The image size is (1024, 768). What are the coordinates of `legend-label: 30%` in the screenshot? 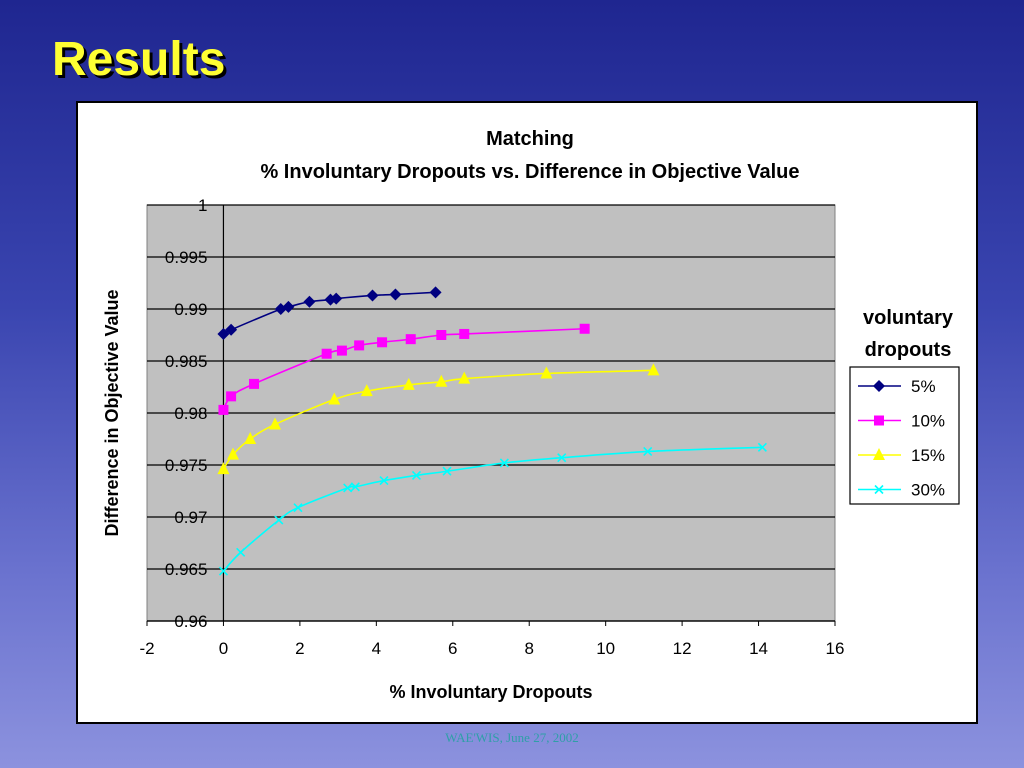 It's located at (928, 490).